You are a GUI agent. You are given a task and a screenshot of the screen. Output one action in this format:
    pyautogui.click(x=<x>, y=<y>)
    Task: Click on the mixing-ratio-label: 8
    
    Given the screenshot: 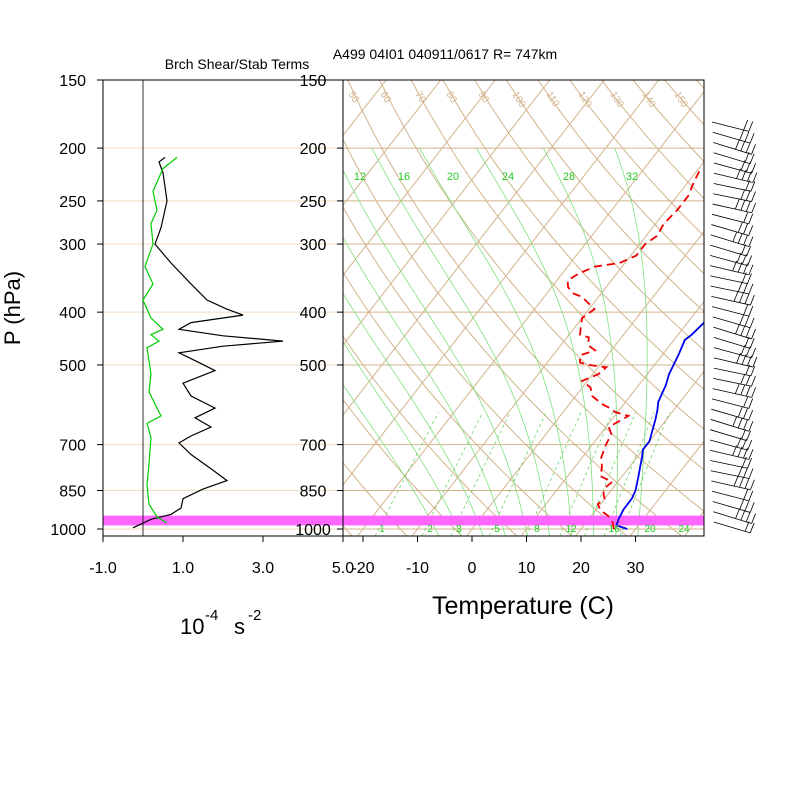 What is the action you would take?
    pyautogui.click(x=537, y=529)
    